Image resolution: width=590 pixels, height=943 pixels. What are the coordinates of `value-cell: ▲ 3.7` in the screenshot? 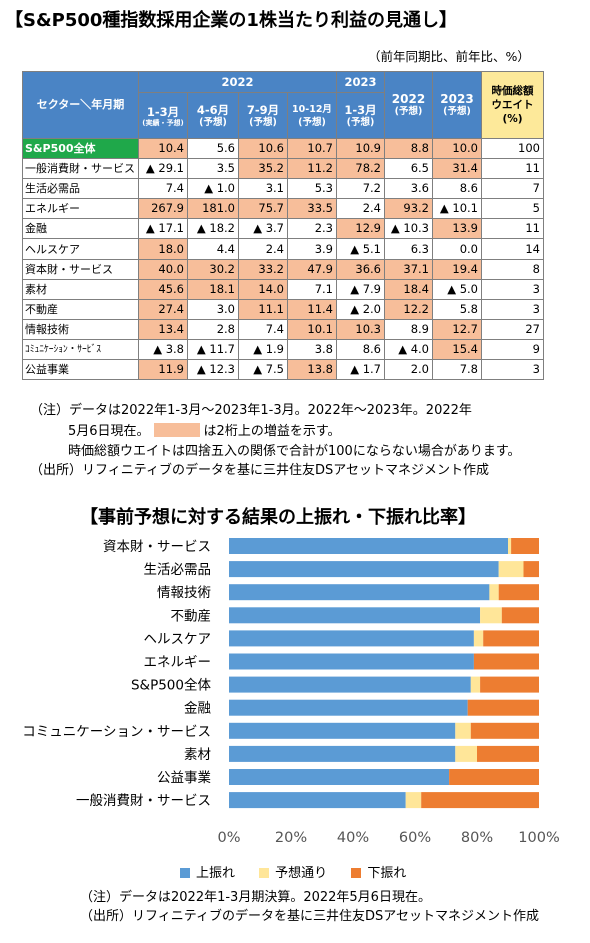 It's located at (263, 229).